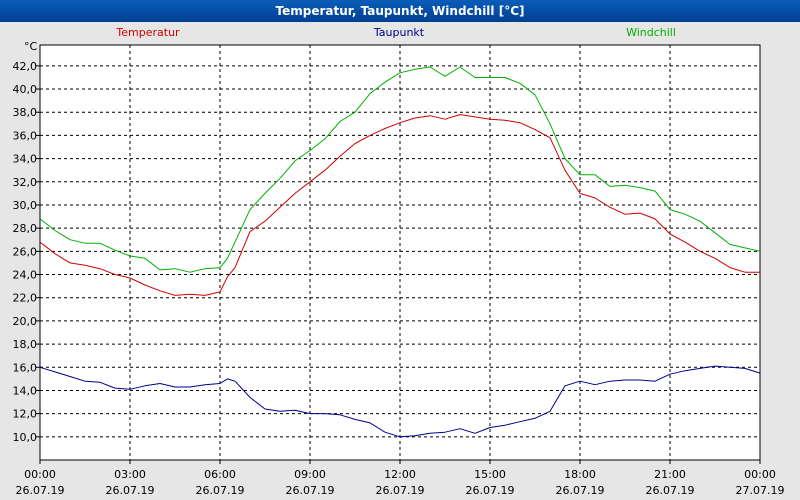 The image size is (800, 500). What do you see at coordinates (31, 46) in the screenshot?
I see `y-axis-label: °C` at bounding box center [31, 46].